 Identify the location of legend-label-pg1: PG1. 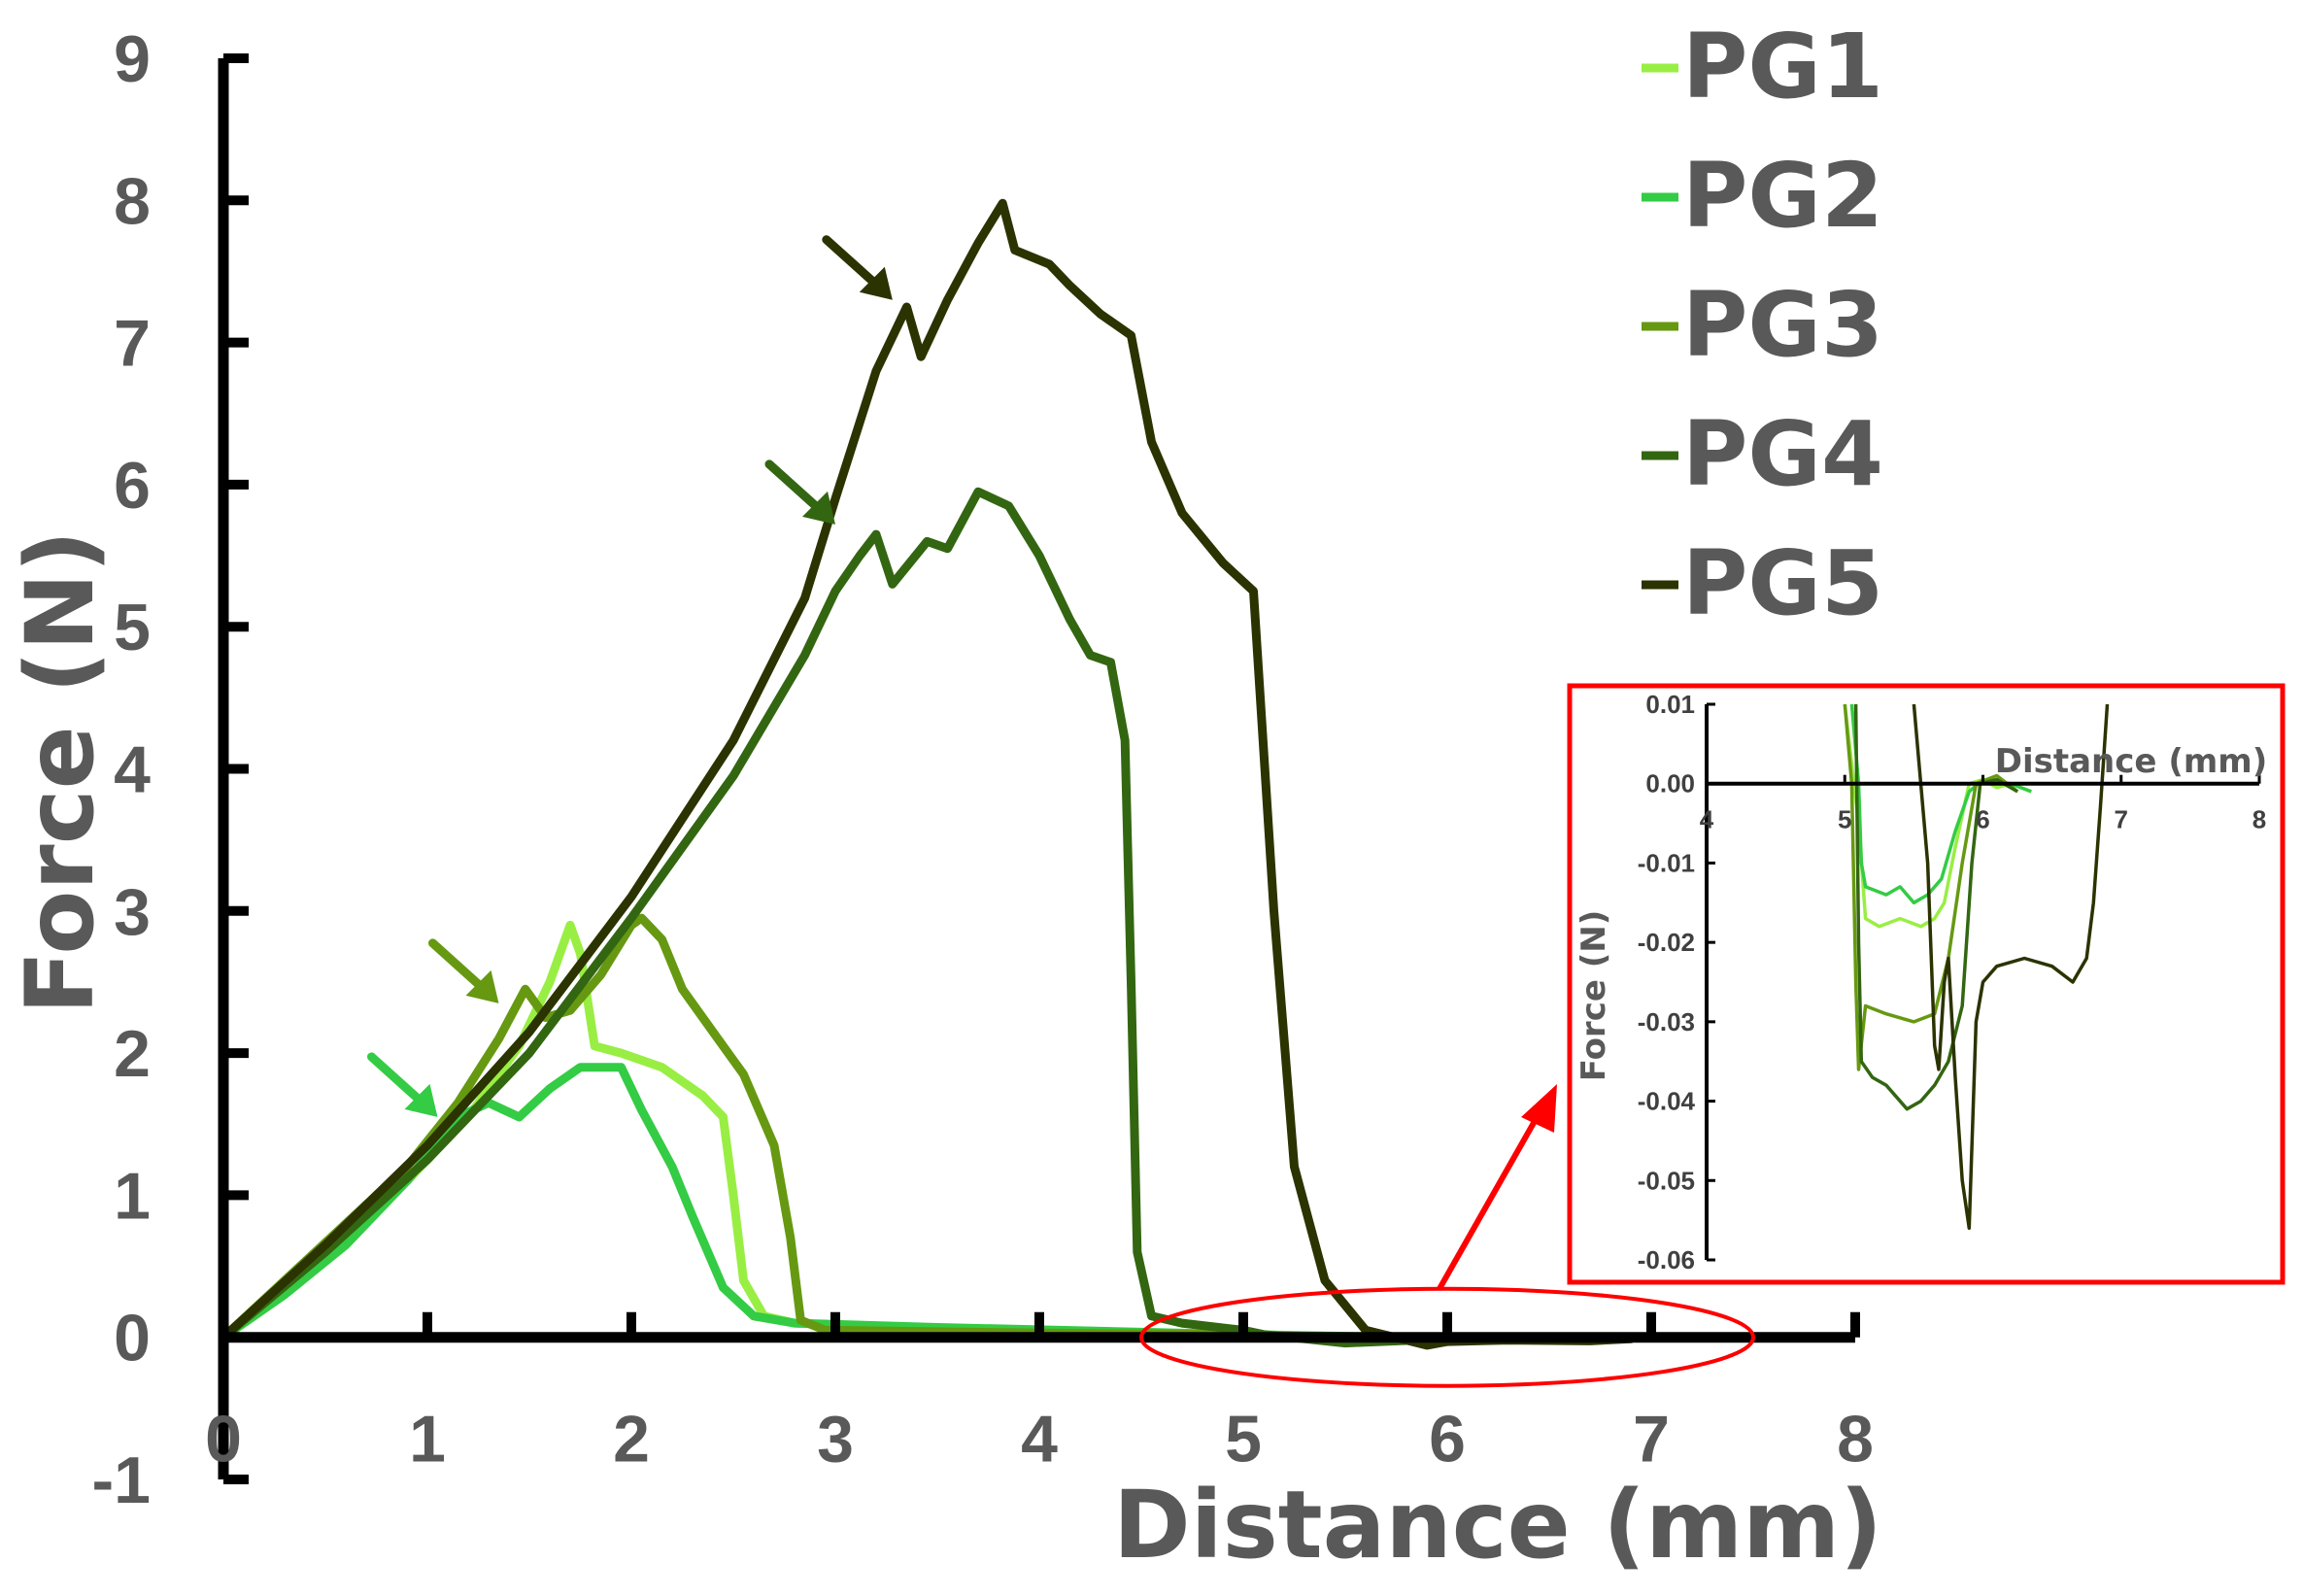
(1783, 67).